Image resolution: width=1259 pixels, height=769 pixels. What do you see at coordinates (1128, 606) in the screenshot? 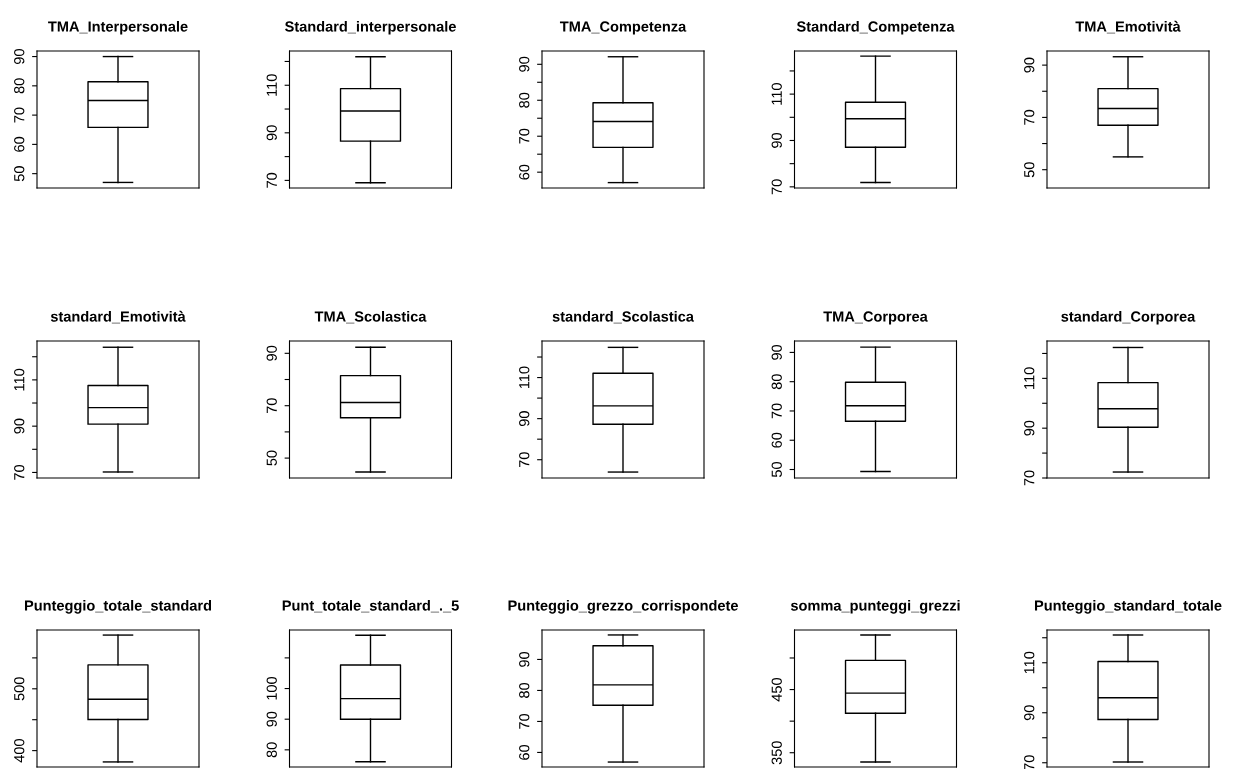
I see `chart-title: Punteggio_standard_totale` at bounding box center [1128, 606].